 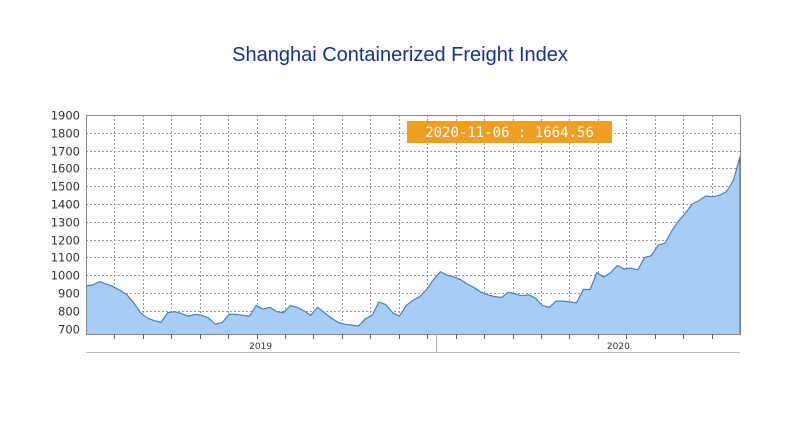 I want to click on y-tick-label: 800, so click(x=69, y=312).